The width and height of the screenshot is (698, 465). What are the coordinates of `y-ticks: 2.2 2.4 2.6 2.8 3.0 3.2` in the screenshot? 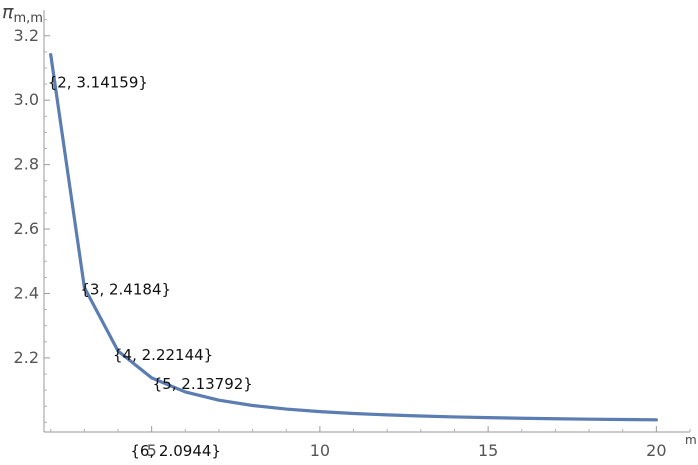 It's located at (32, 221).